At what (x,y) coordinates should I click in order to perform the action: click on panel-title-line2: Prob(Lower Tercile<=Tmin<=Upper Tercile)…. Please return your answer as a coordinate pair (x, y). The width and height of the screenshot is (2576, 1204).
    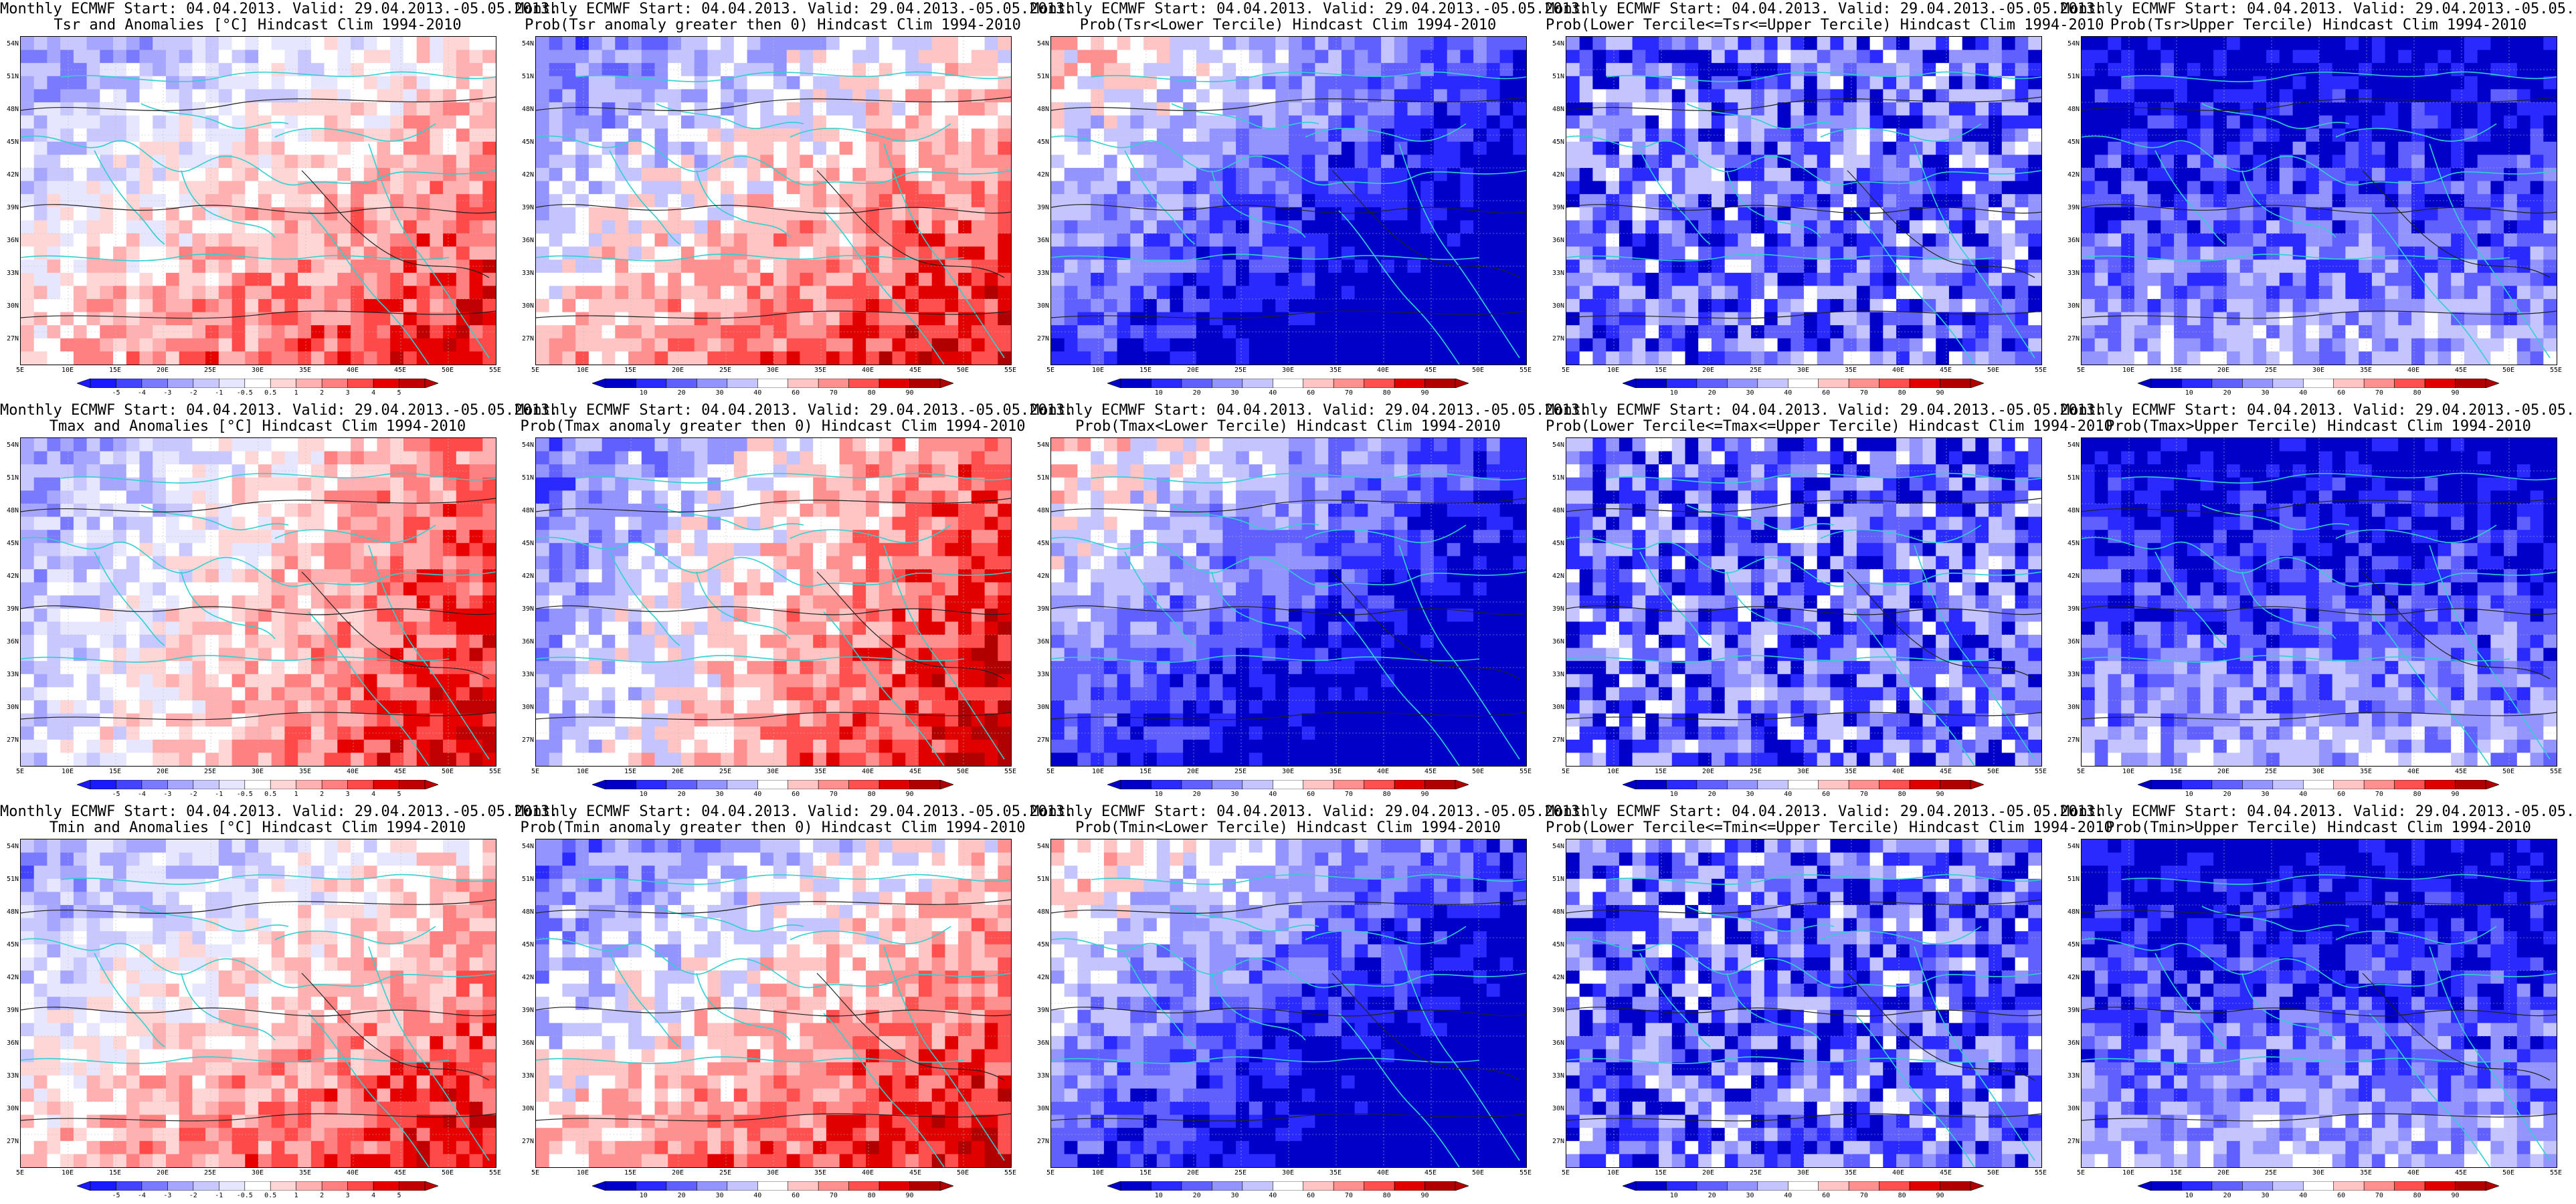
    Looking at the image, I should click on (1829, 827).